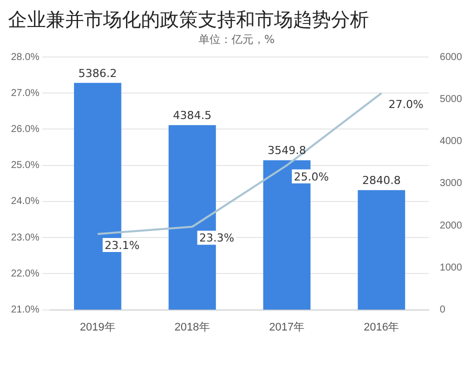 The height and width of the screenshot is (379, 473). I want to click on x-tick-label: 2016年, so click(382, 327).